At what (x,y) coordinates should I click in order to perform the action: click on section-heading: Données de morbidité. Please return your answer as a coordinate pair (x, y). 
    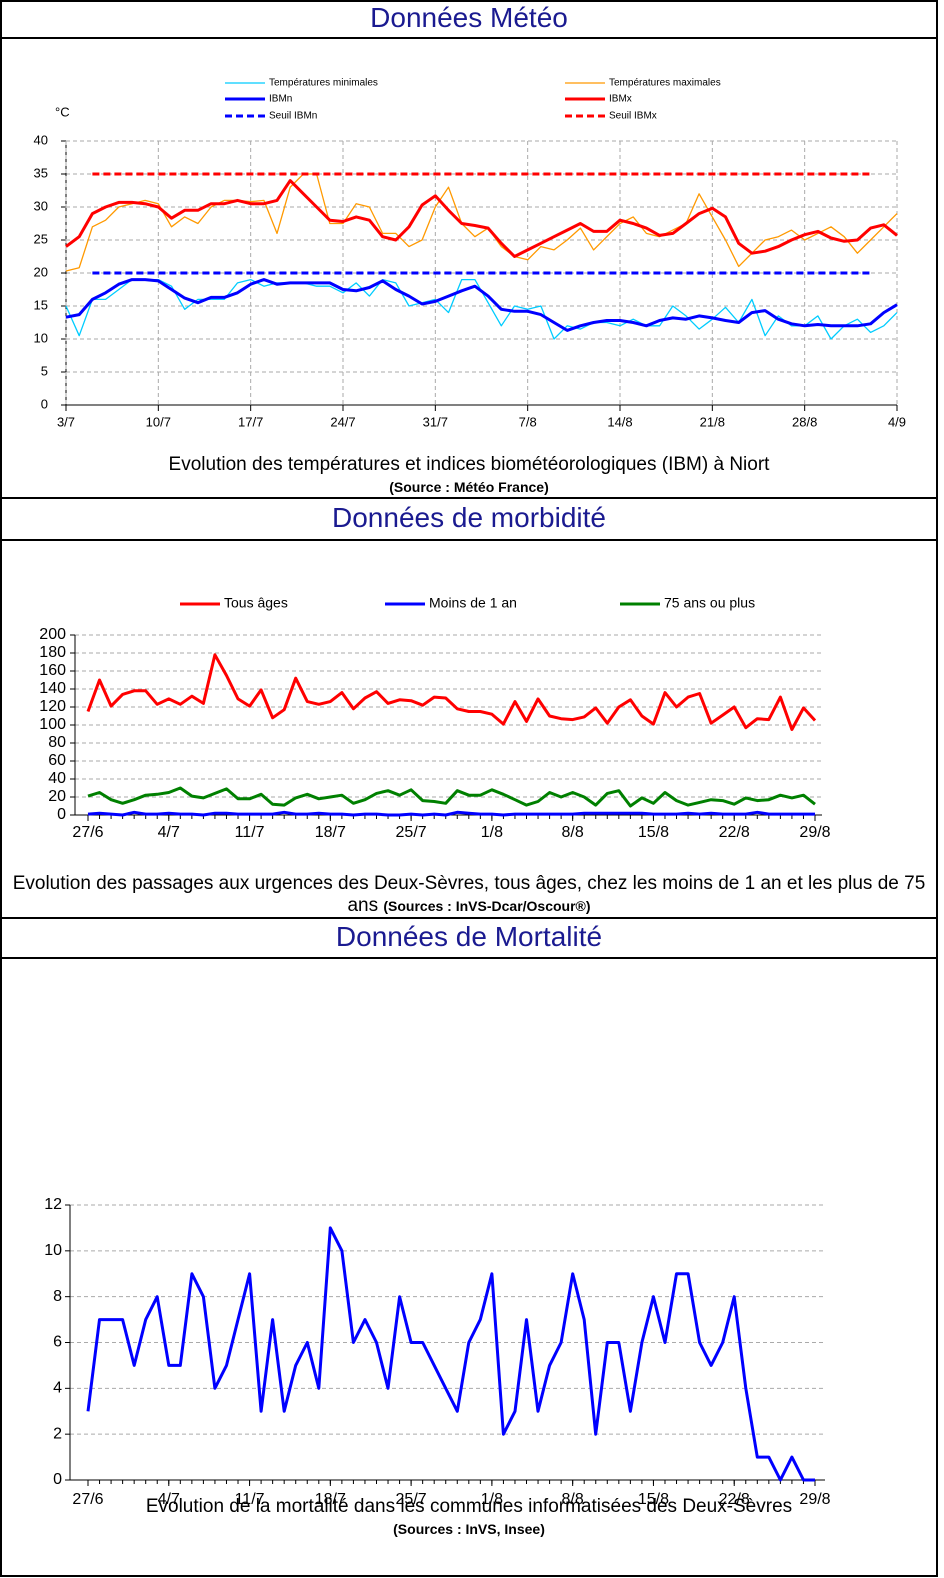
    Looking at the image, I should click on (469, 517).